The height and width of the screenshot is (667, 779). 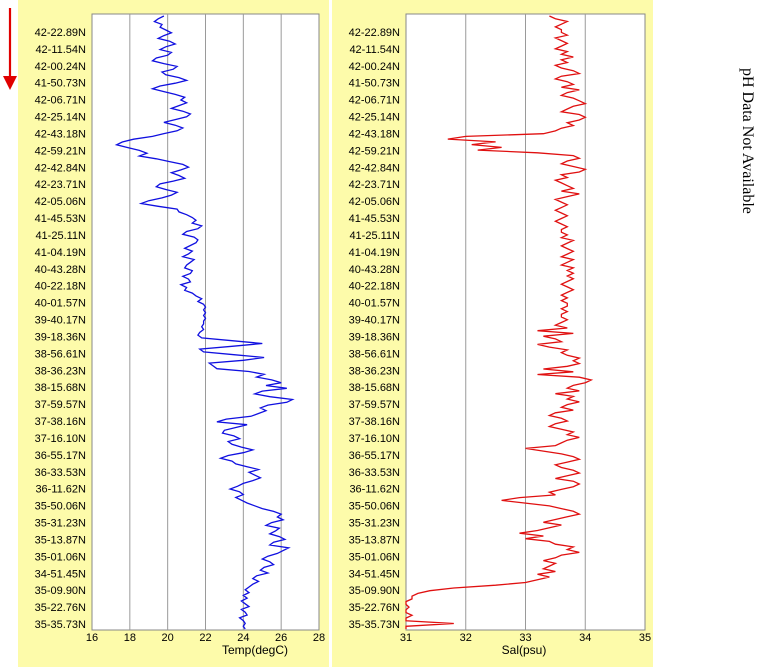 I want to click on sal-latitude-label: 35-13.87N, so click(x=374, y=540).